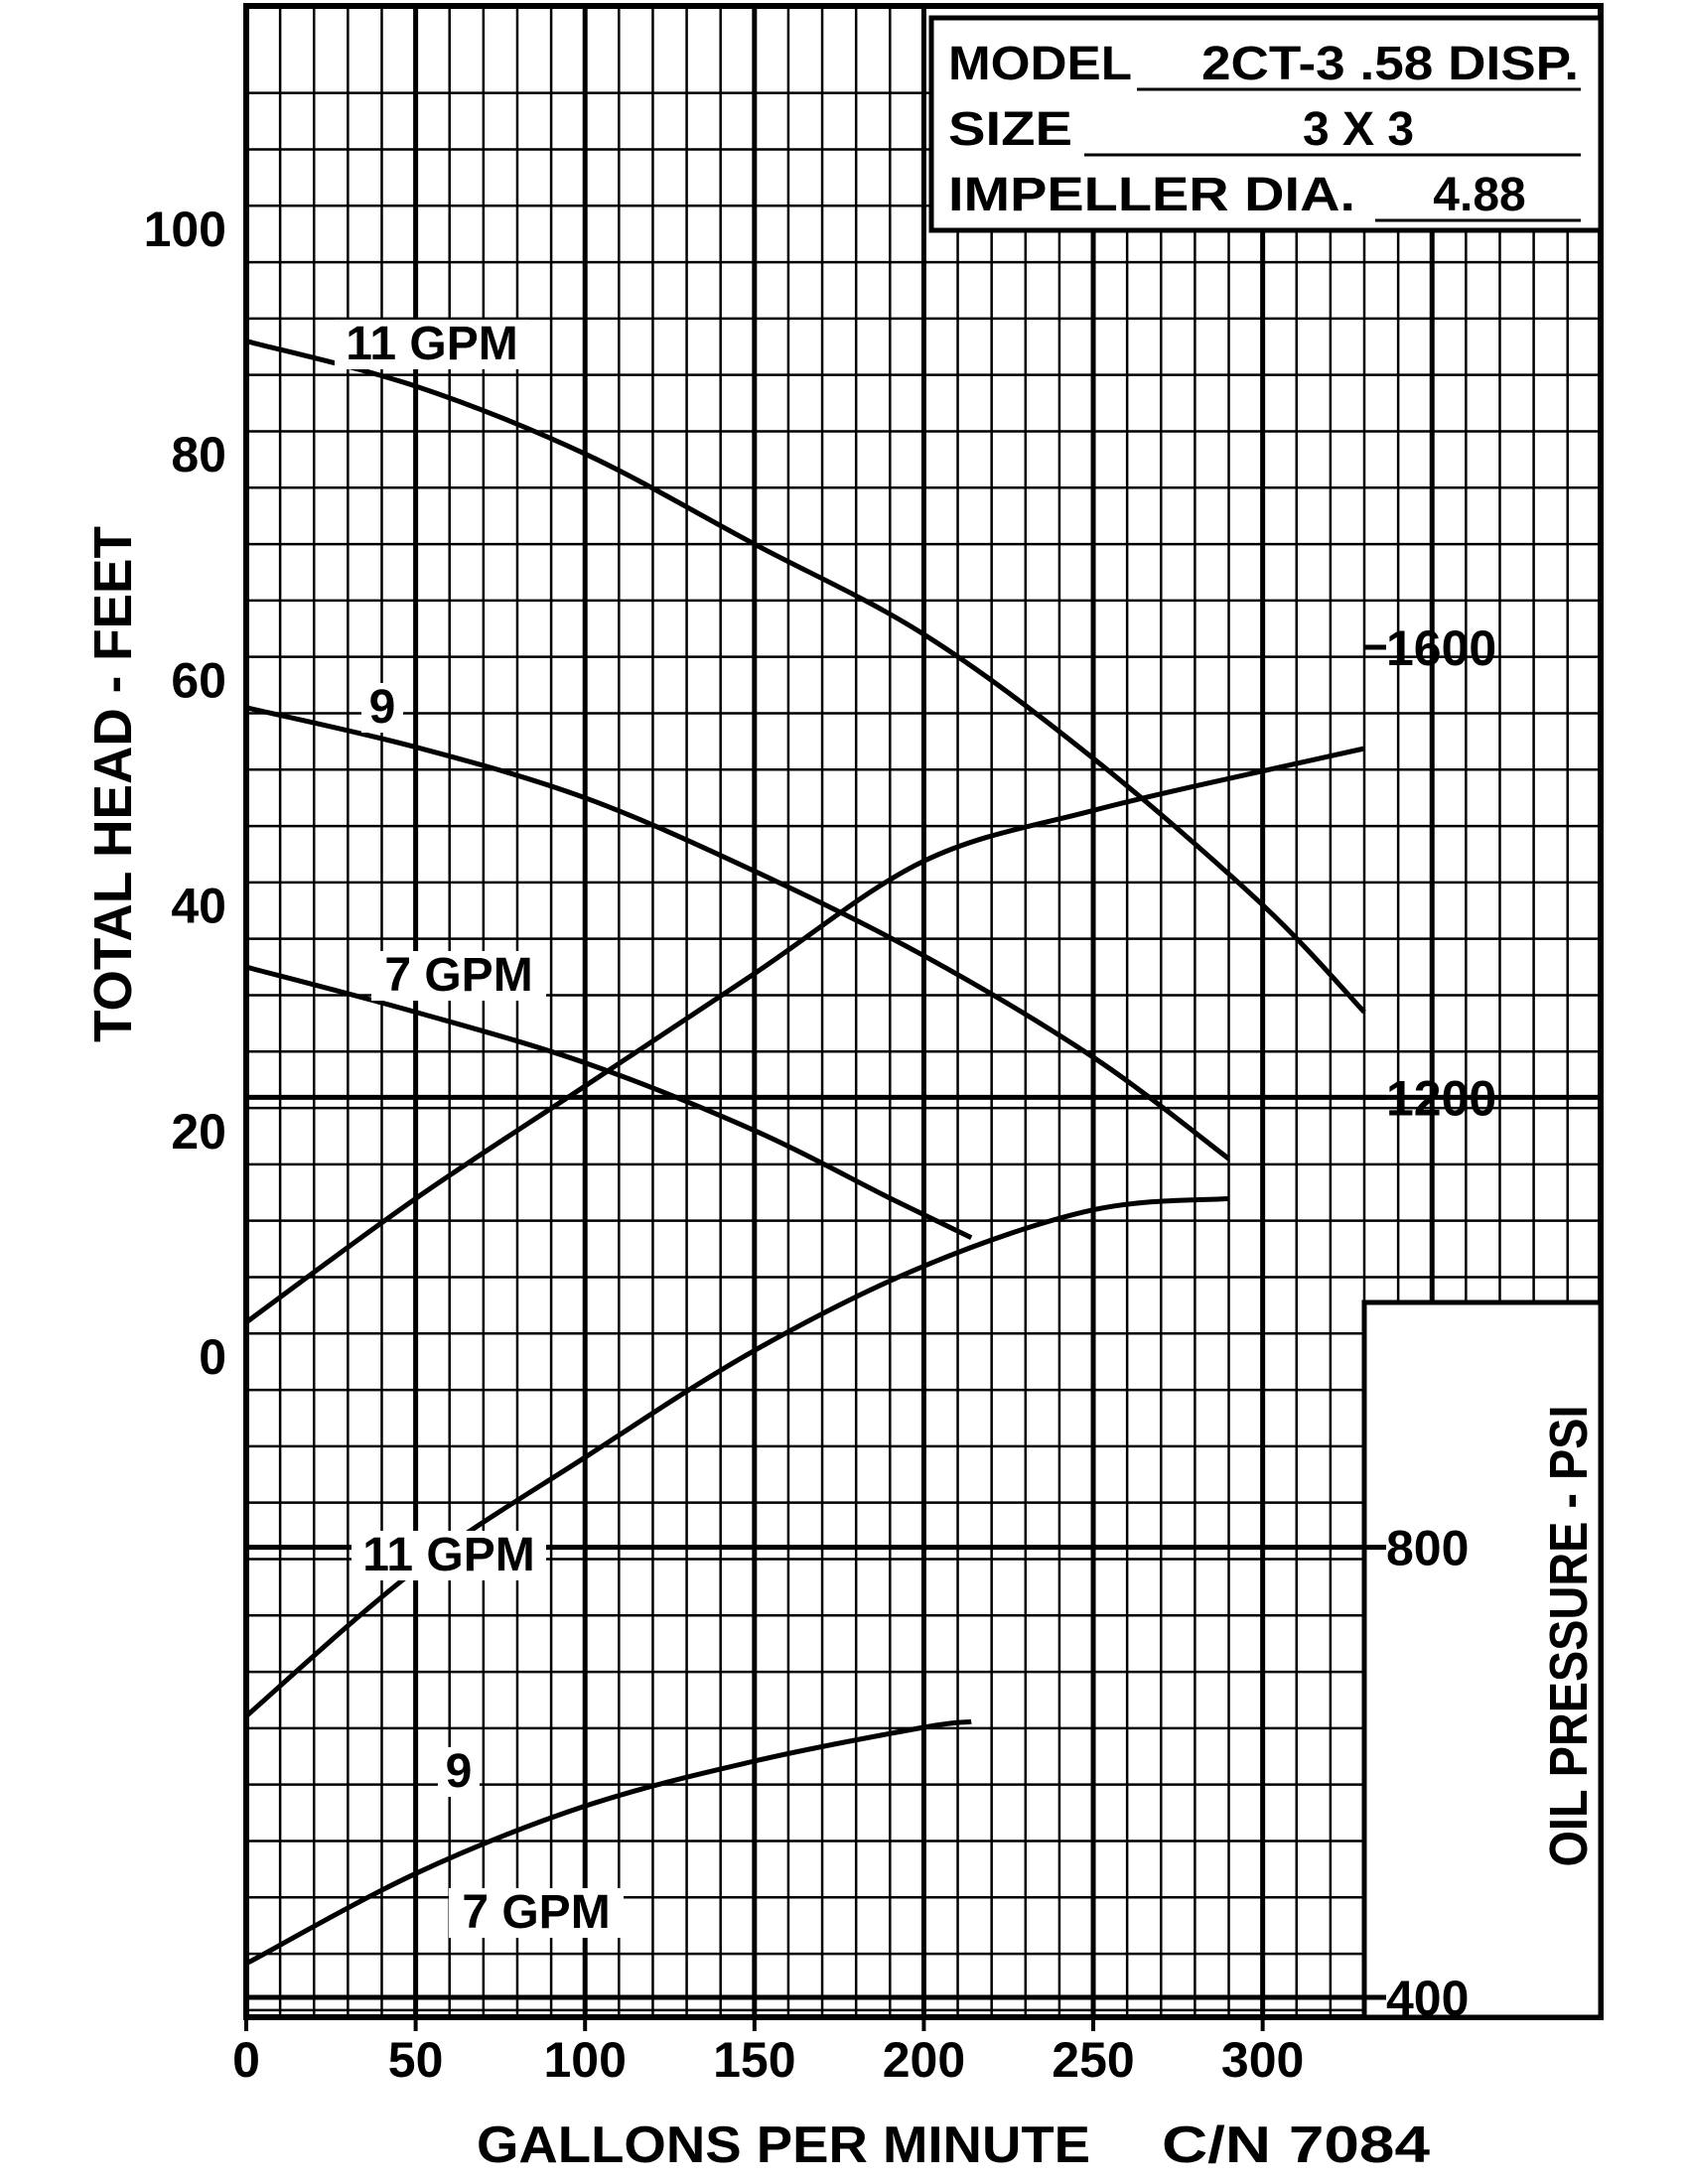 This screenshot has height=2184, width=1688. I want to click on head-label-7-gpm: 7 GPM, so click(458, 975).